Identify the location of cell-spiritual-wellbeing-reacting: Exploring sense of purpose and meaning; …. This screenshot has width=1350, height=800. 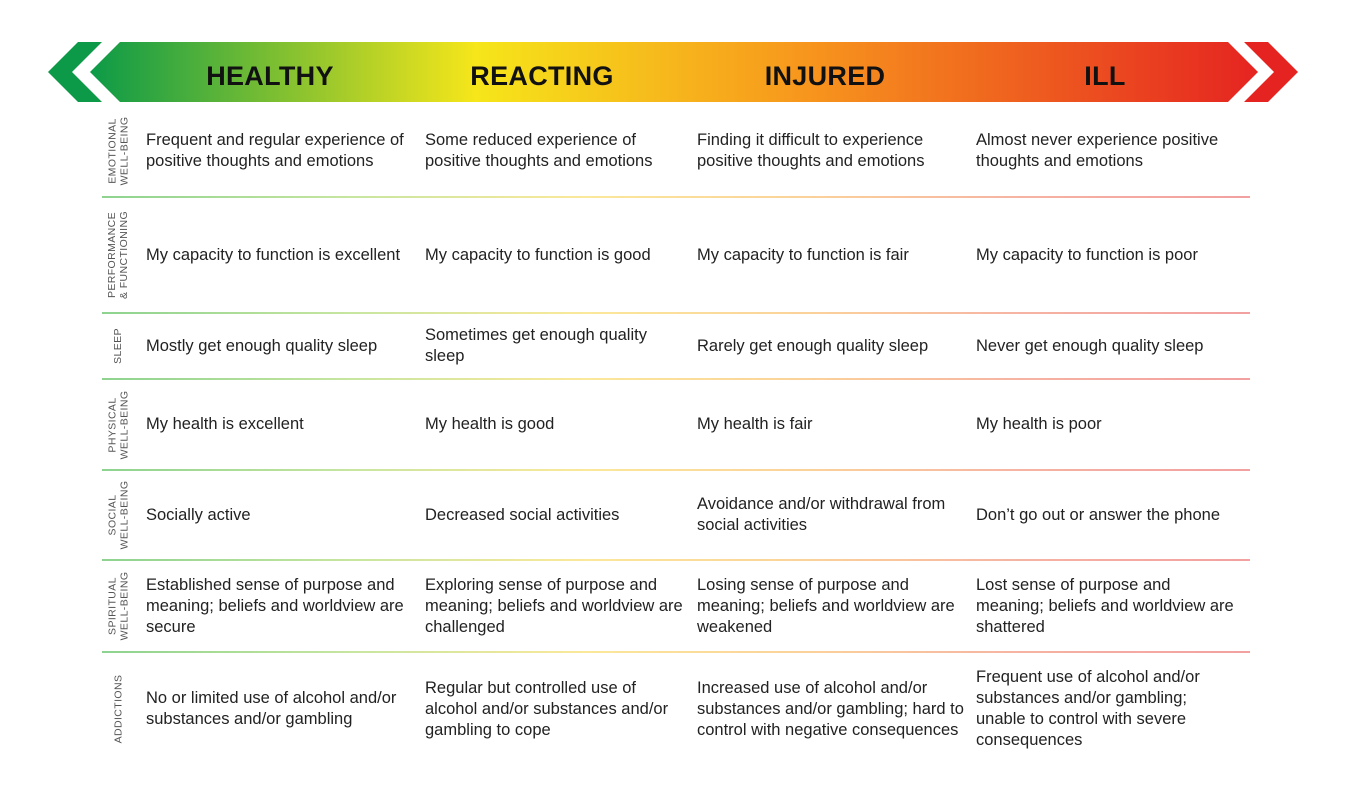
(554, 605).